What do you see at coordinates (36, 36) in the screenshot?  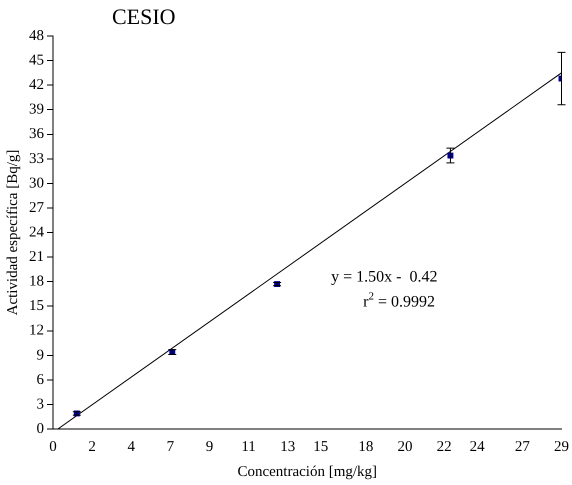 I see `y-tick-label: 48` at bounding box center [36, 36].